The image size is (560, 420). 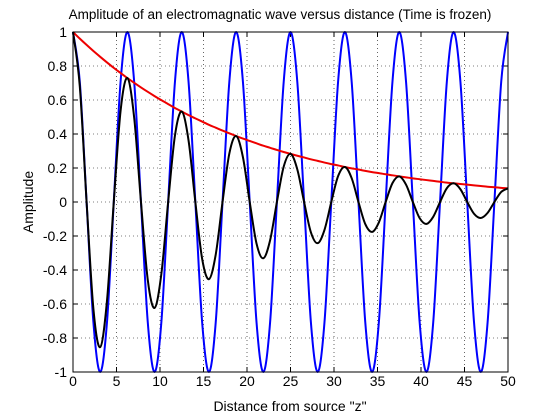 I want to click on y-tick-label: -0.6, so click(x=55, y=304).